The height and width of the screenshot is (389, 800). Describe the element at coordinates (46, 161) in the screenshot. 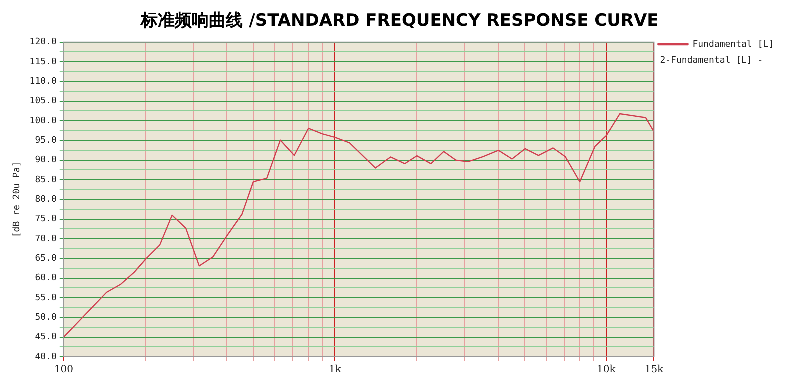

I see `y-tick-label: 90.0` at that location.